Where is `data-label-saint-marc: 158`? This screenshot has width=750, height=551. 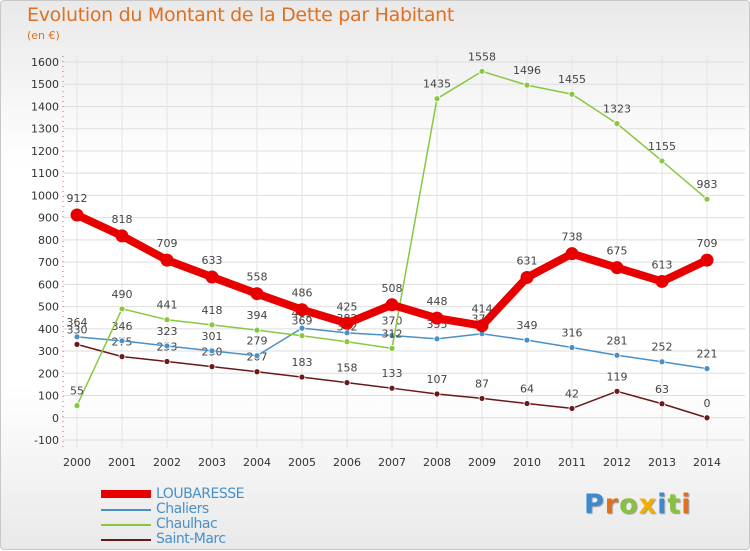 data-label-saint-marc: 158 is located at coordinates (347, 368).